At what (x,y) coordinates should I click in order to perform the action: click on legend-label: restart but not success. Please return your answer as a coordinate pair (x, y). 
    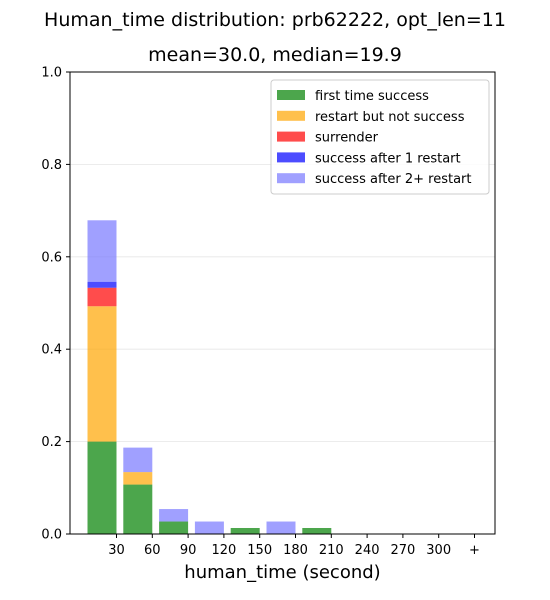
    Looking at the image, I should click on (390, 117).